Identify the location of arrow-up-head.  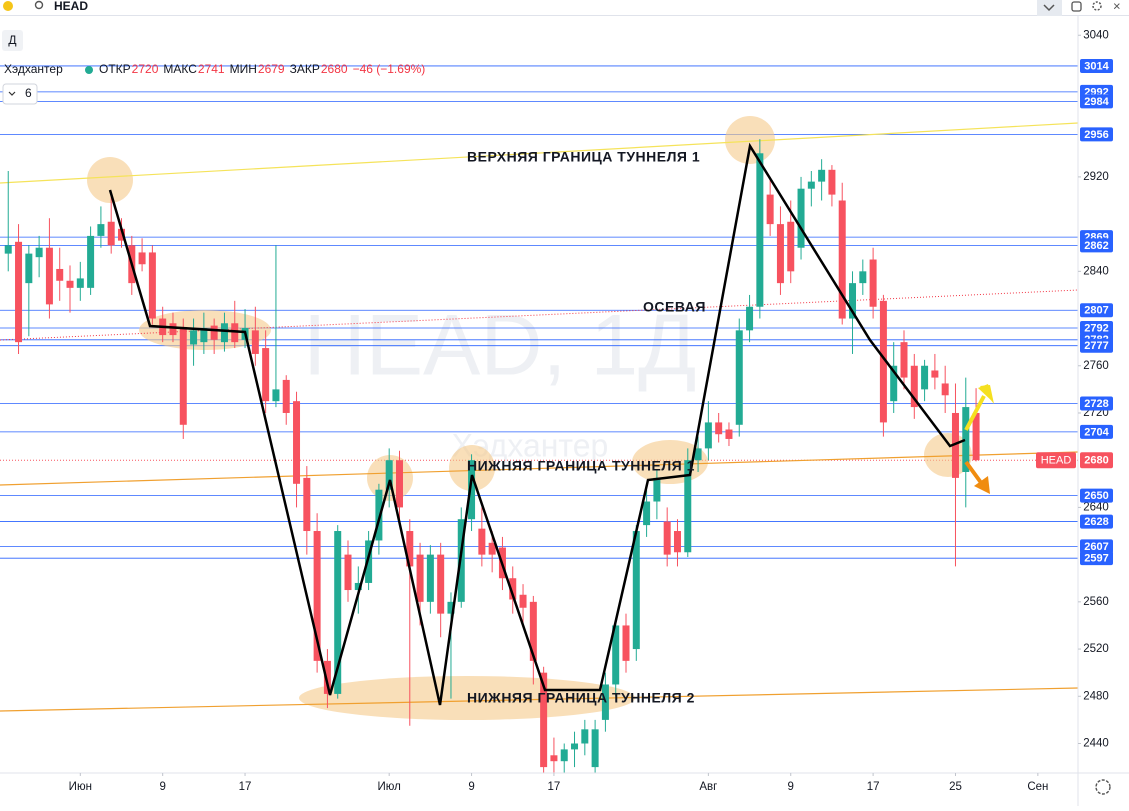
(987, 394).